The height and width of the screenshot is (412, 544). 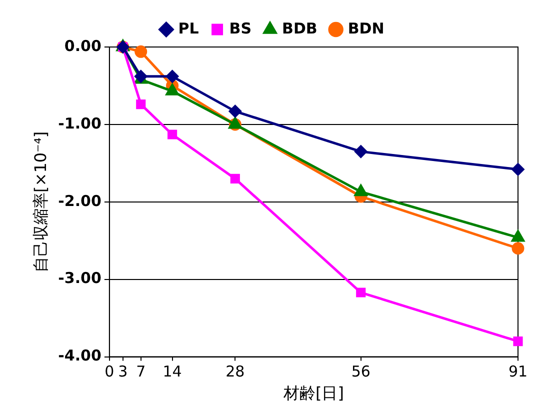 What do you see at coordinates (313, 393) in the screenshot?
I see `x-axis-title: 材齢[日]` at bounding box center [313, 393].